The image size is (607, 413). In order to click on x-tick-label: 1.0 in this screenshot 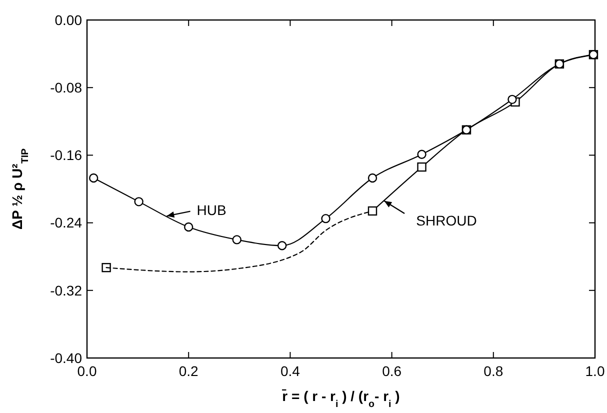, I will do `click(595, 371)`.